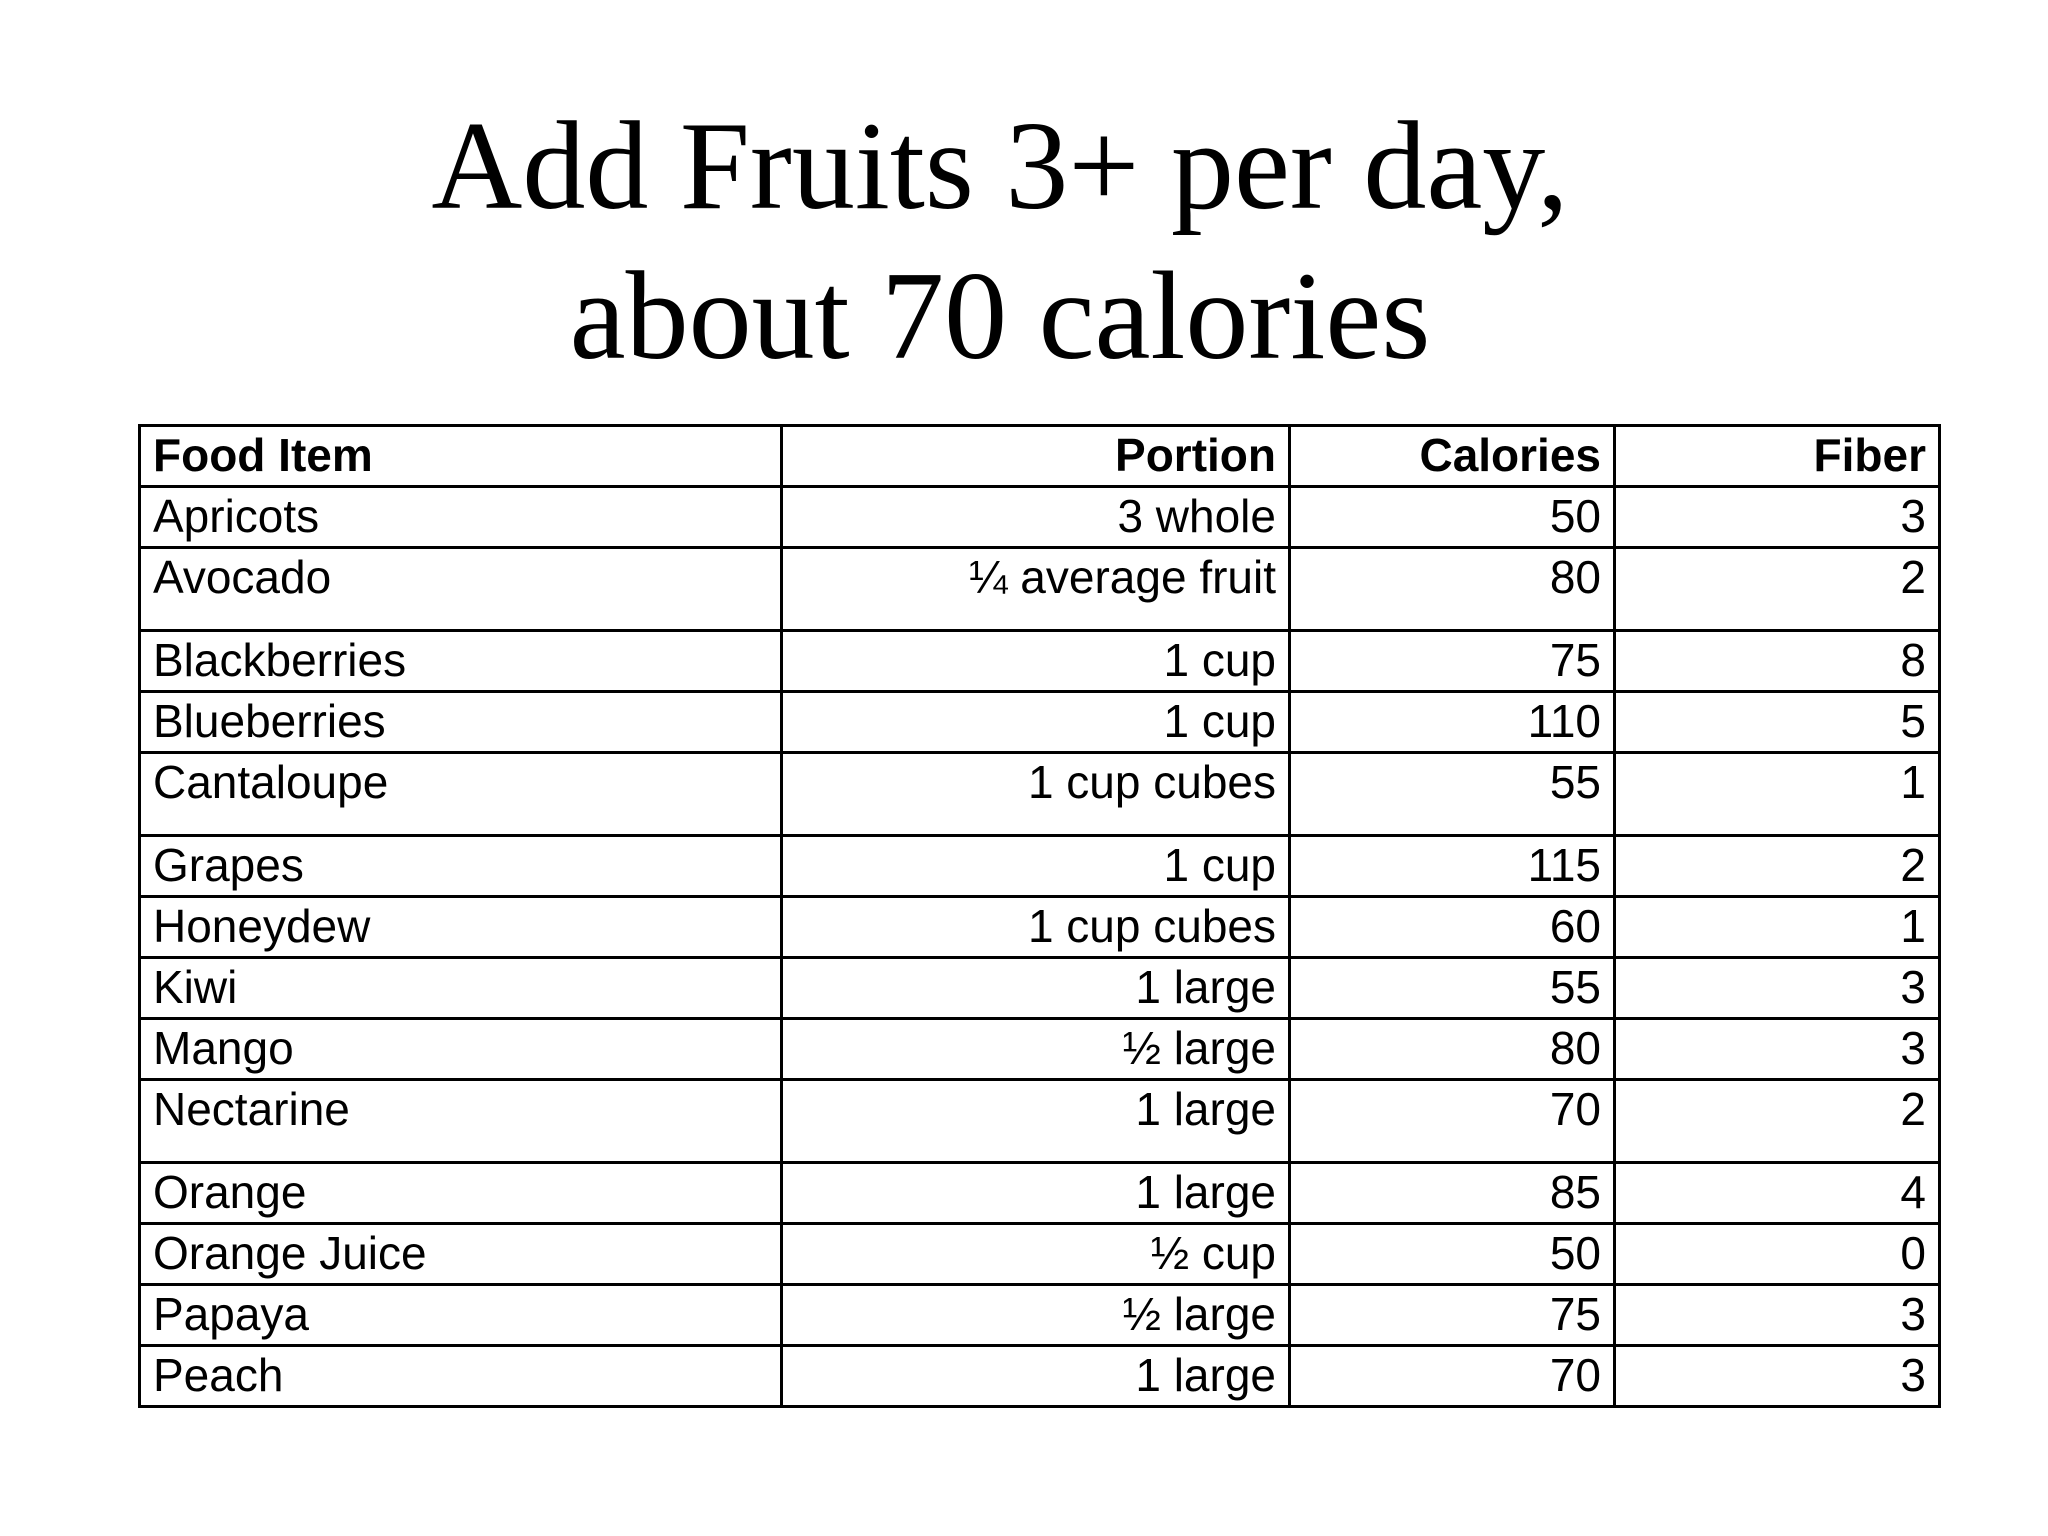 This screenshot has width=2048, height=1536. I want to click on table-row: Kiwi 1 large 55 3, so click(1039, 988).